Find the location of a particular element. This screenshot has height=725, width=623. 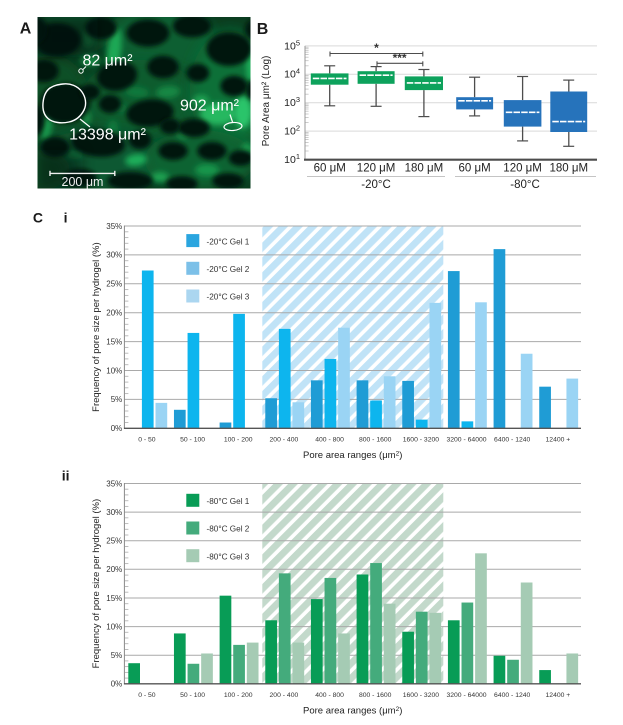

svg-text: 82 μm² is located at coordinates (107, 61).